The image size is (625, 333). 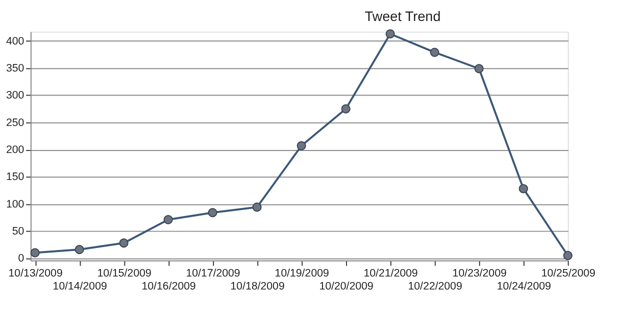 I want to click on y-tick-label: 200, so click(x=15, y=150).